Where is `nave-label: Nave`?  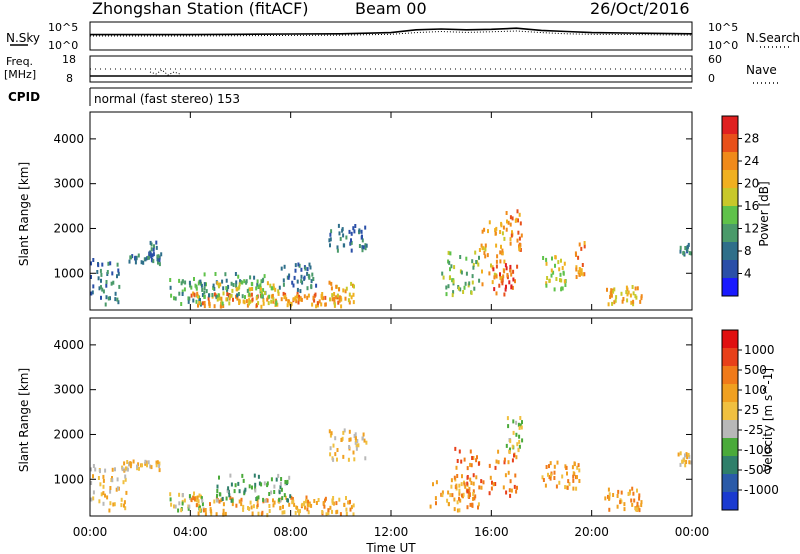
nave-label: Nave is located at coordinates (761, 70).